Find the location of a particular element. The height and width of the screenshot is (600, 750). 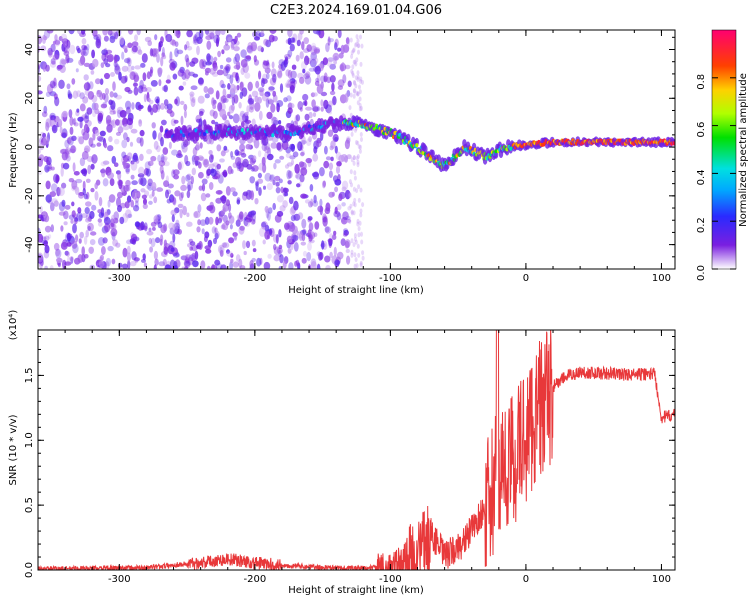

x-tick-label: -200 is located at coordinates (254, 278).